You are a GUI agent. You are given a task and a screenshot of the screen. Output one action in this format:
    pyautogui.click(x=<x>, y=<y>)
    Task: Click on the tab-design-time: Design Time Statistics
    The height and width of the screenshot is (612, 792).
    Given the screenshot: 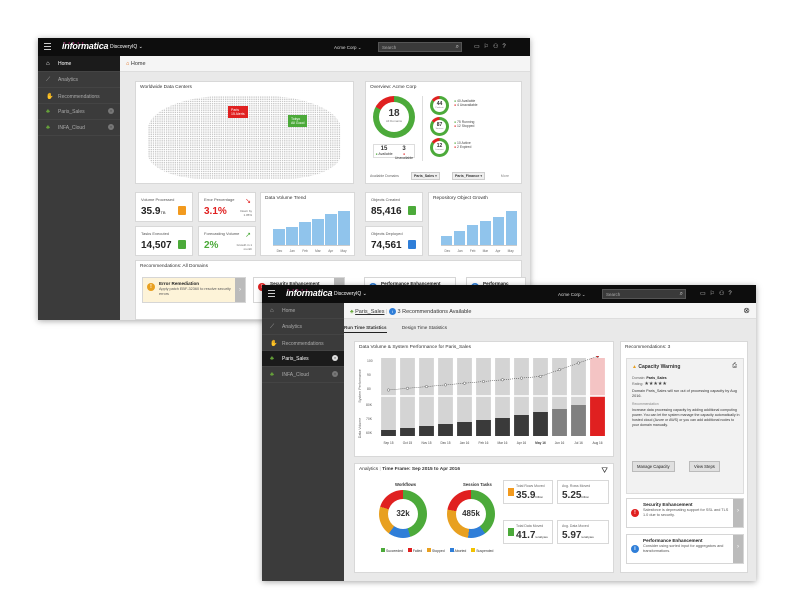 What is the action you would take?
    pyautogui.click(x=424, y=327)
    